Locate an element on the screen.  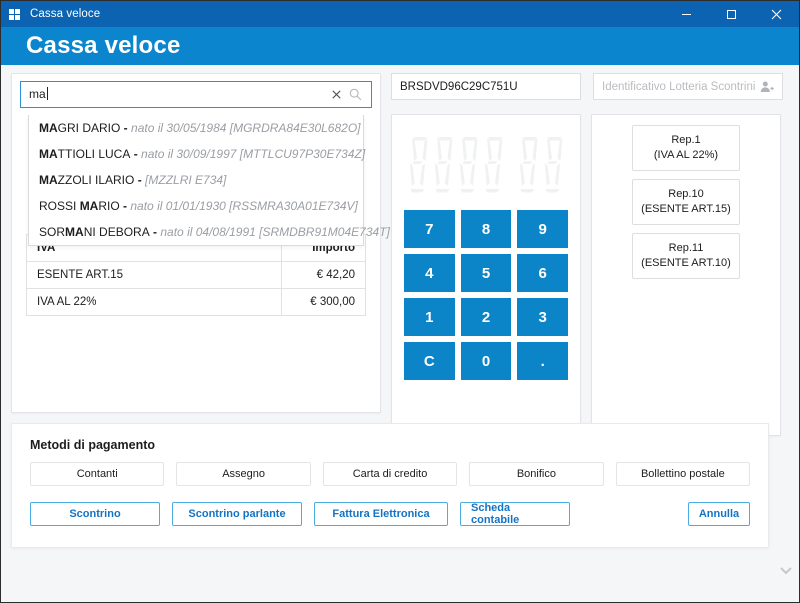
amount-display is located at coordinates (486, 162).